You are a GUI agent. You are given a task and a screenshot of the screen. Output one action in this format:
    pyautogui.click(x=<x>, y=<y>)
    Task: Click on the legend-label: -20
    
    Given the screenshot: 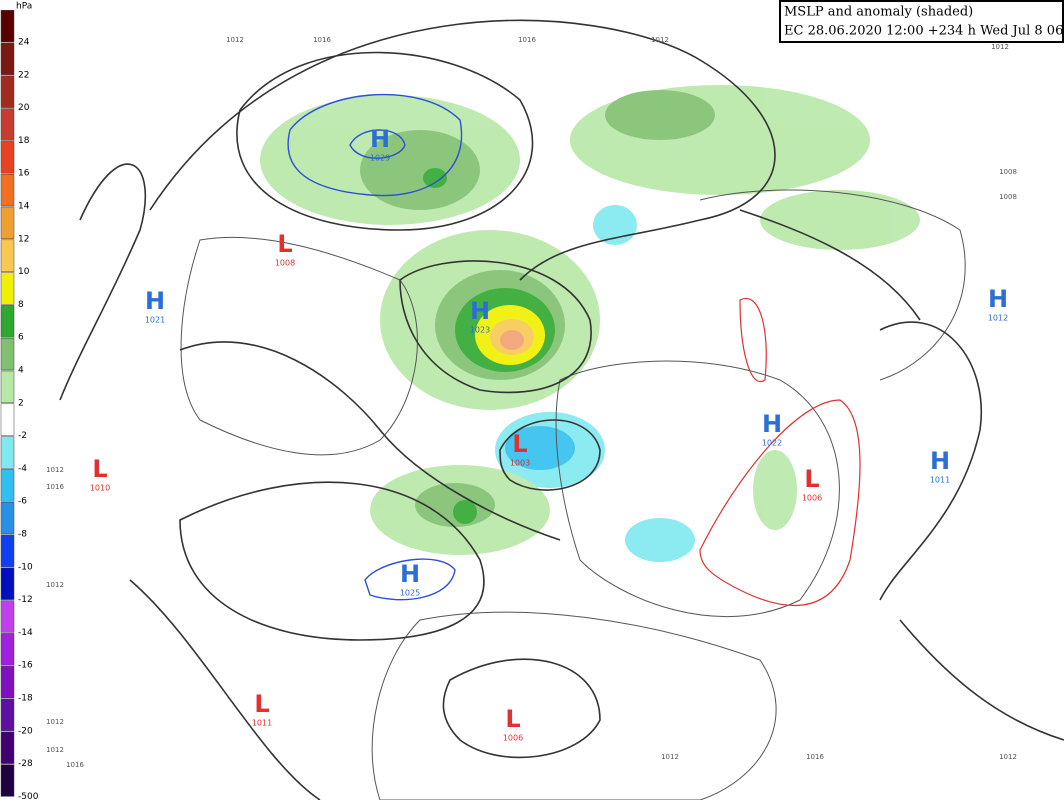 What is the action you would take?
    pyautogui.click(x=25, y=731)
    